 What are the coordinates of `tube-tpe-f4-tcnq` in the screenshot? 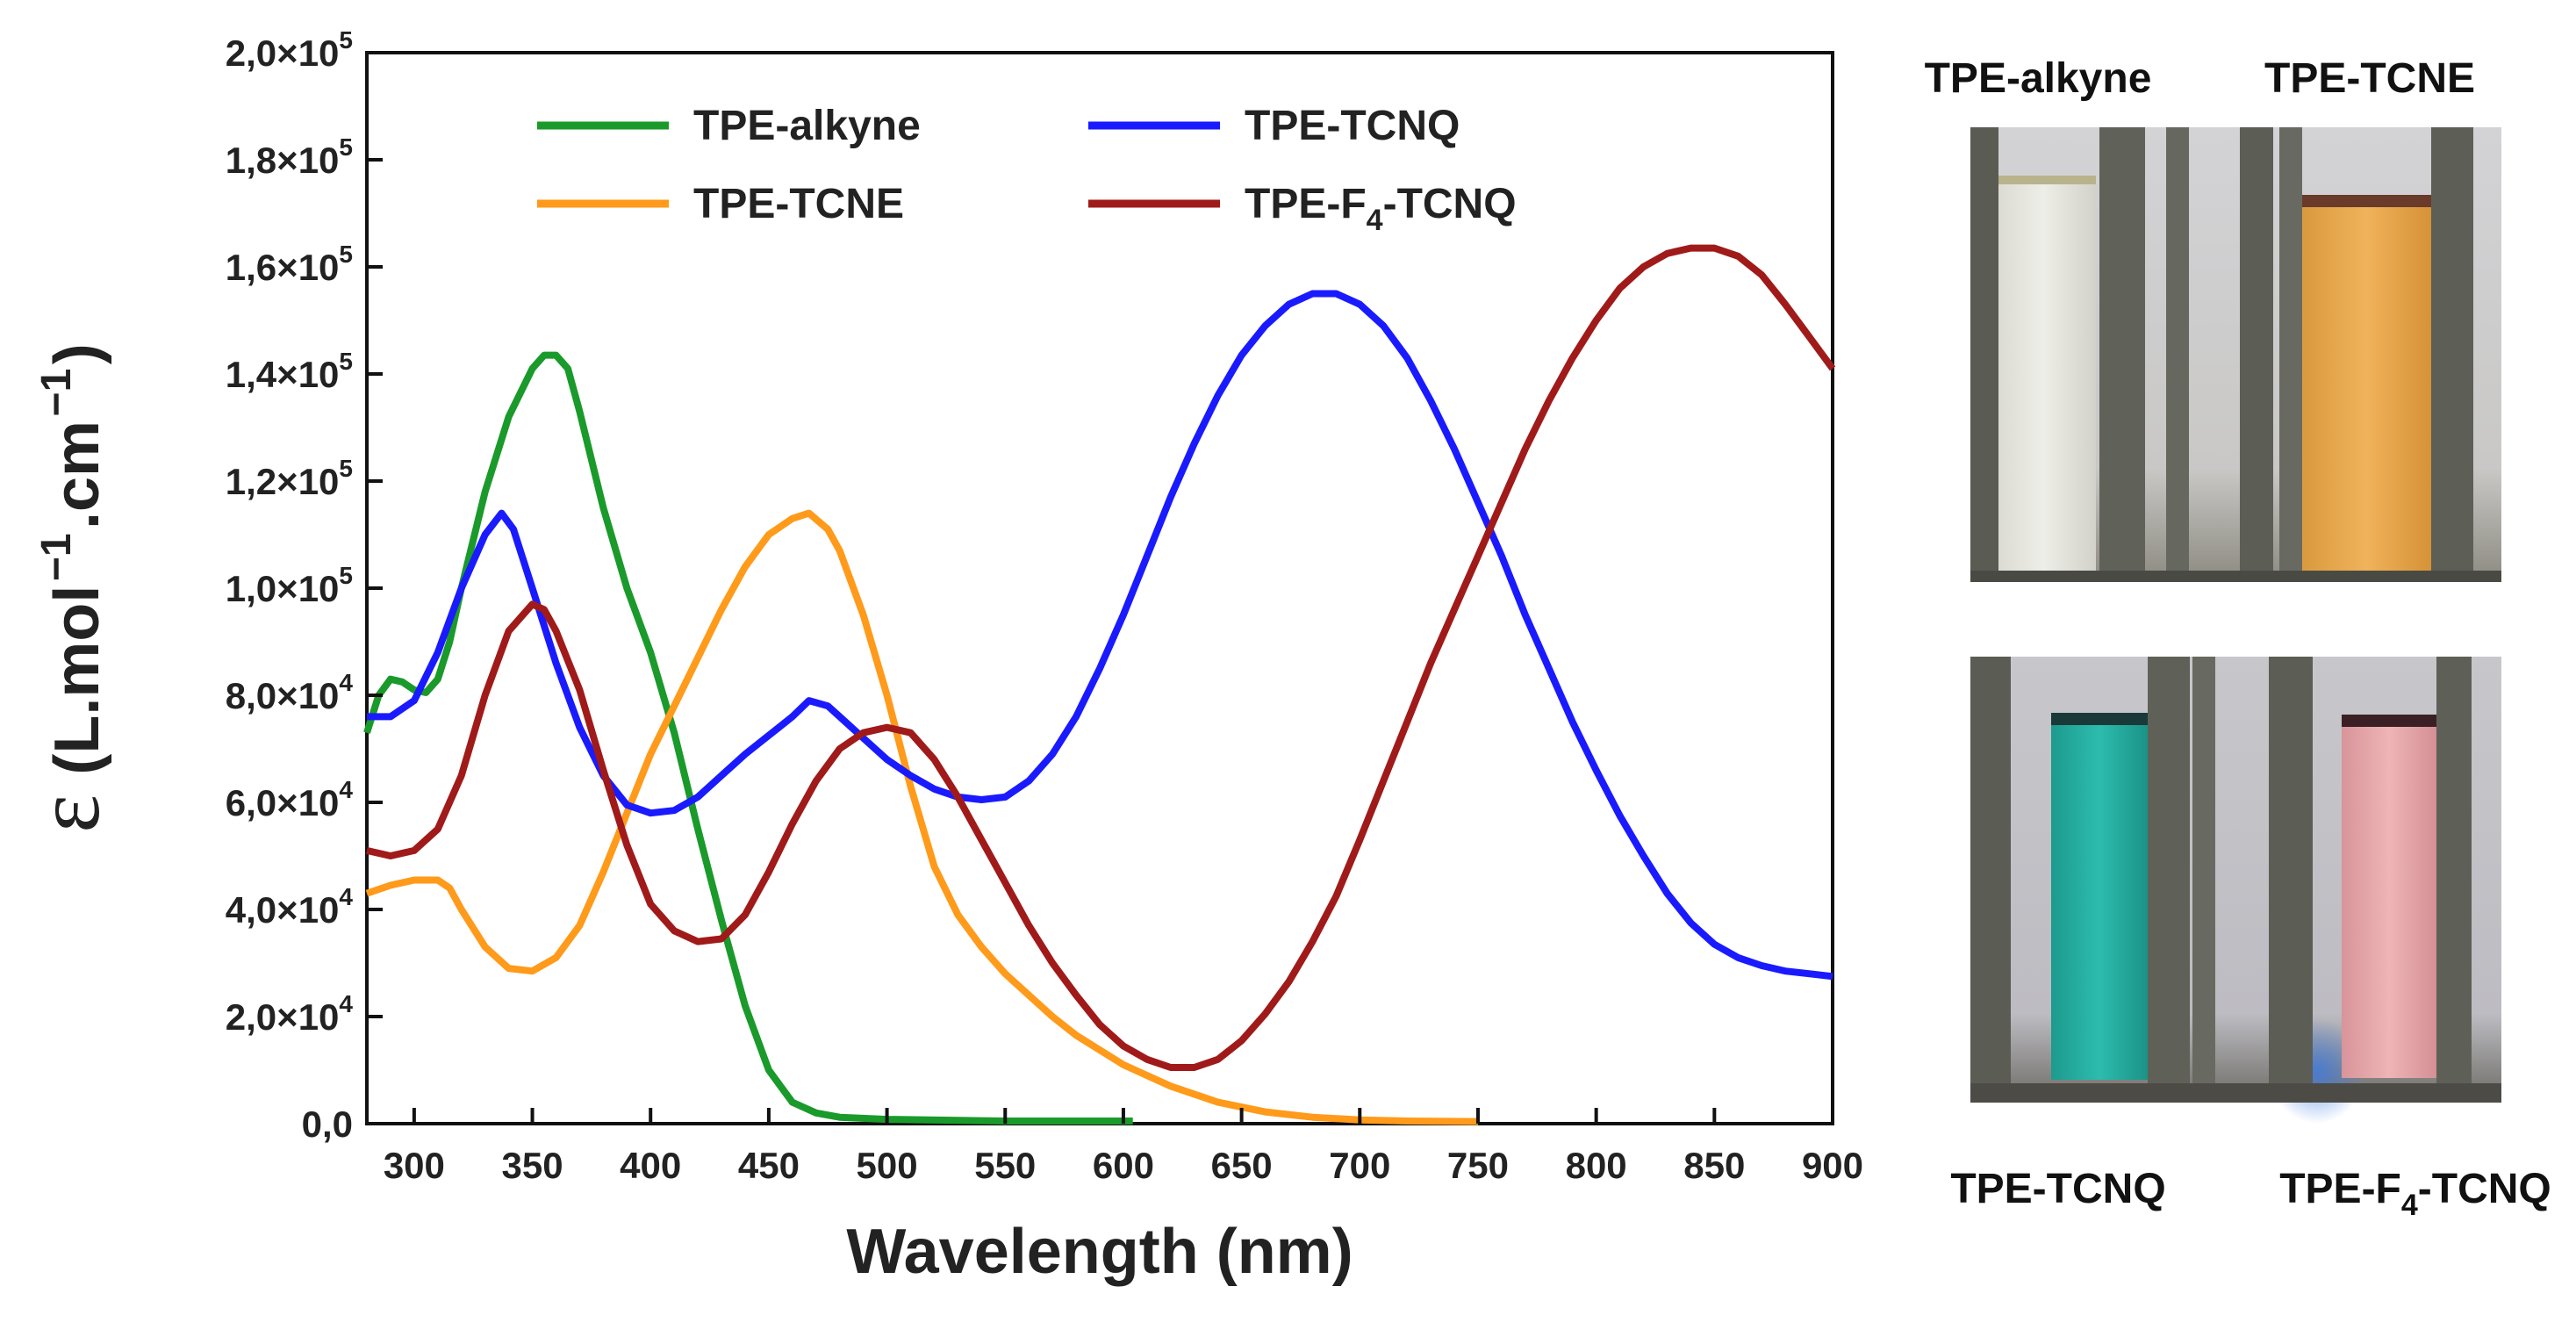 It's located at (2389, 899).